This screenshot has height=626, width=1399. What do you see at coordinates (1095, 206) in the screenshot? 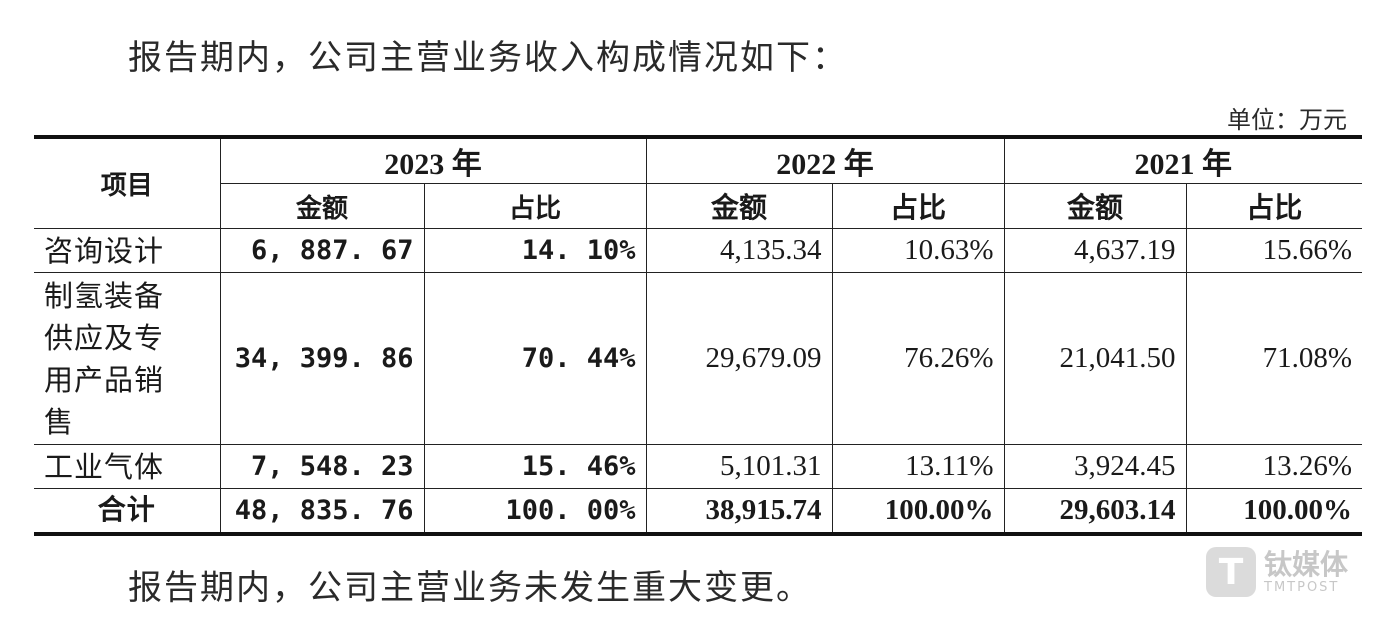
I see `header-amount-2021: 金额` at bounding box center [1095, 206].